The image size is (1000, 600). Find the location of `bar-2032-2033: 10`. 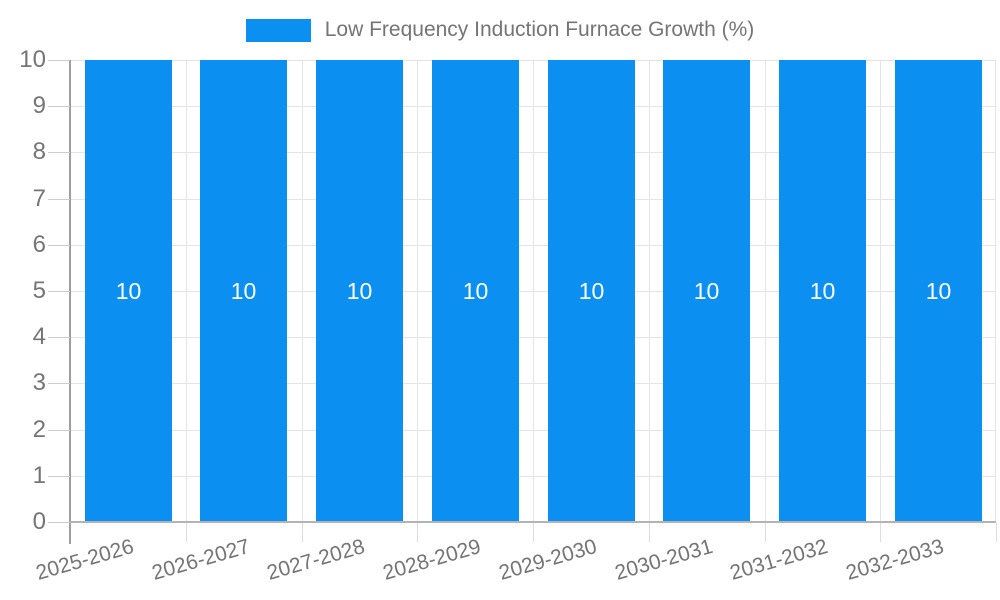

bar-2032-2033: 10 is located at coordinates (938, 291).